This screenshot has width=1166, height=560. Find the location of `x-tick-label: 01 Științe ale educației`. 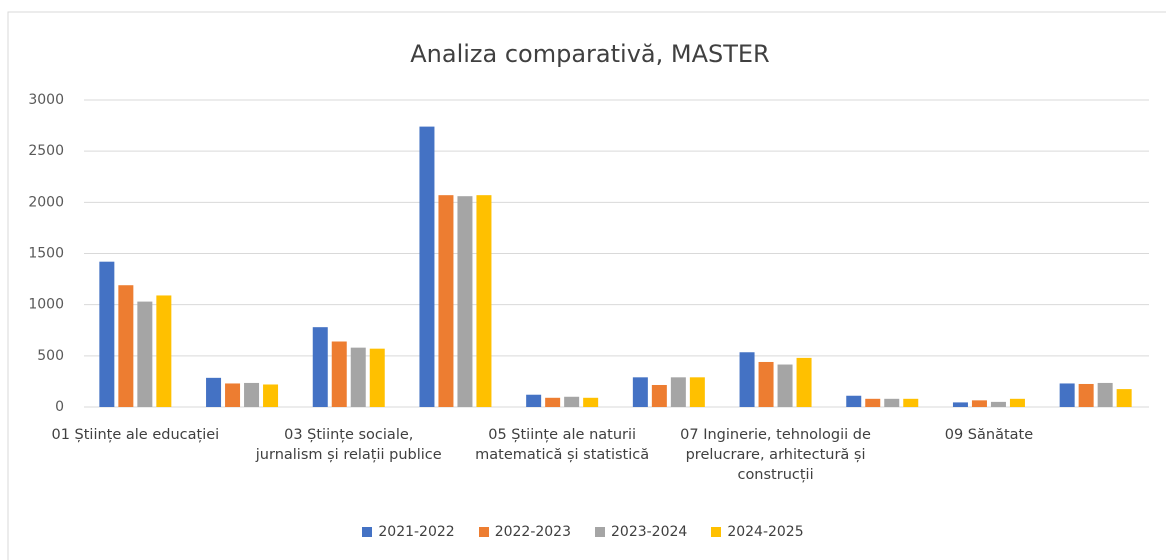

x-tick-label: 01 Științe ale educației is located at coordinates (135, 435).